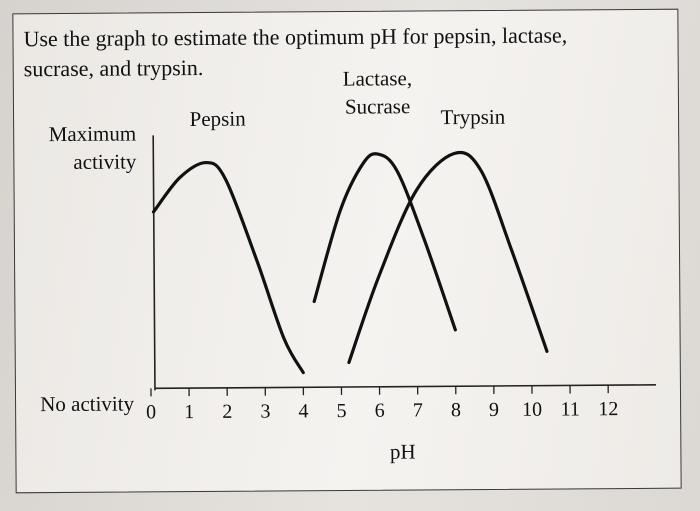  What do you see at coordinates (532, 410) in the screenshot?
I see `x-tick-label: 10` at bounding box center [532, 410].